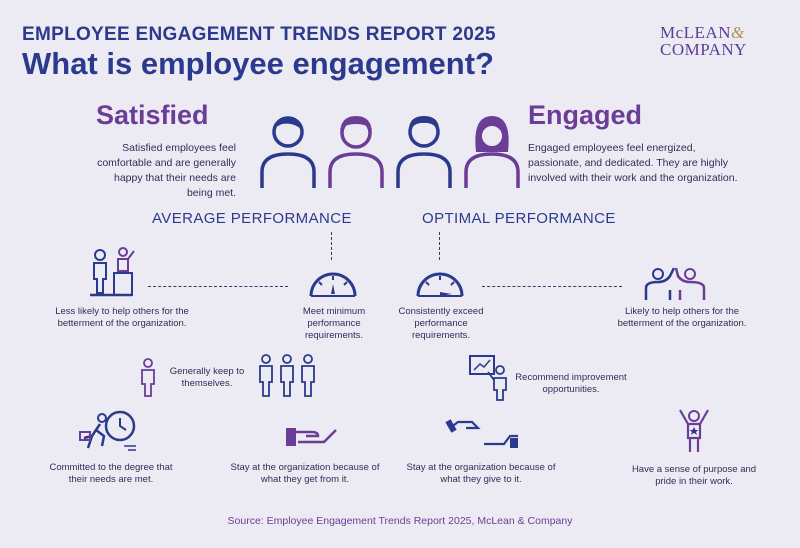 The height and width of the screenshot is (548, 800). What do you see at coordinates (152, 115) in the screenshot?
I see `satisfied-title: Satisfied` at bounding box center [152, 115].